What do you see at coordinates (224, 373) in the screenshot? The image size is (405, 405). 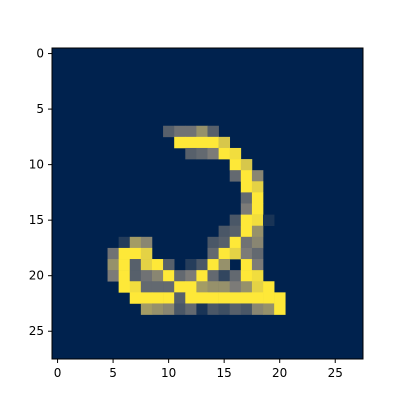 I see `x-tick-label: 15` at bounding box center [224, 373].